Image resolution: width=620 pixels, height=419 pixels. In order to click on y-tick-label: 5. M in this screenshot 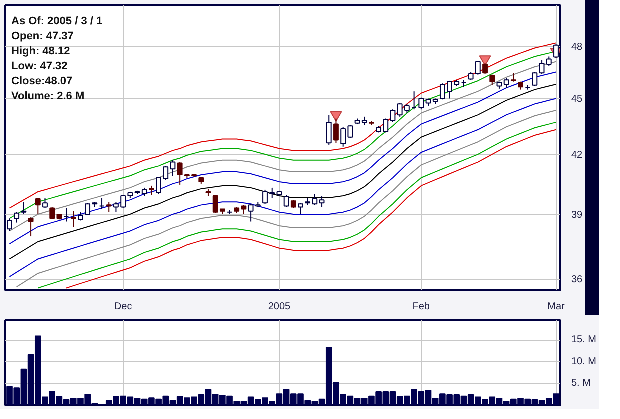, I will do `click(581, 384)`.